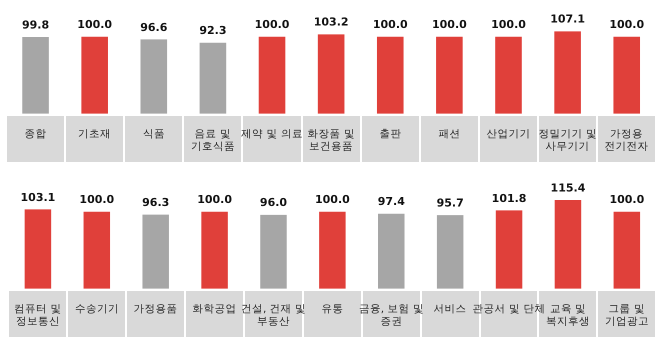 The height and width of the screenshot is (350, 663). I want to click on x-tick-label: 관공서 및 단체, so click(509, 308).